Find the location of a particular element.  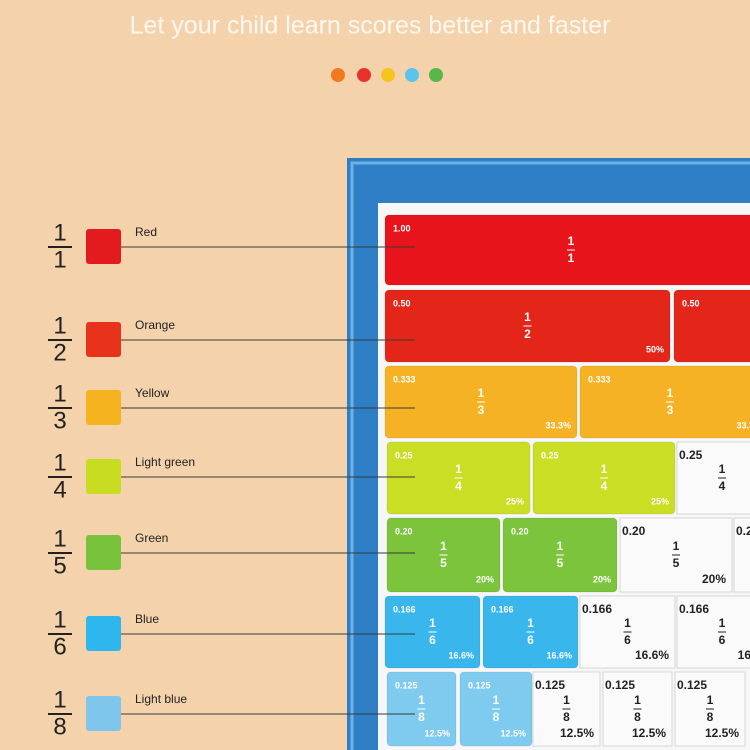

legend-denominator: 3 is located at coordinates (59, 420).